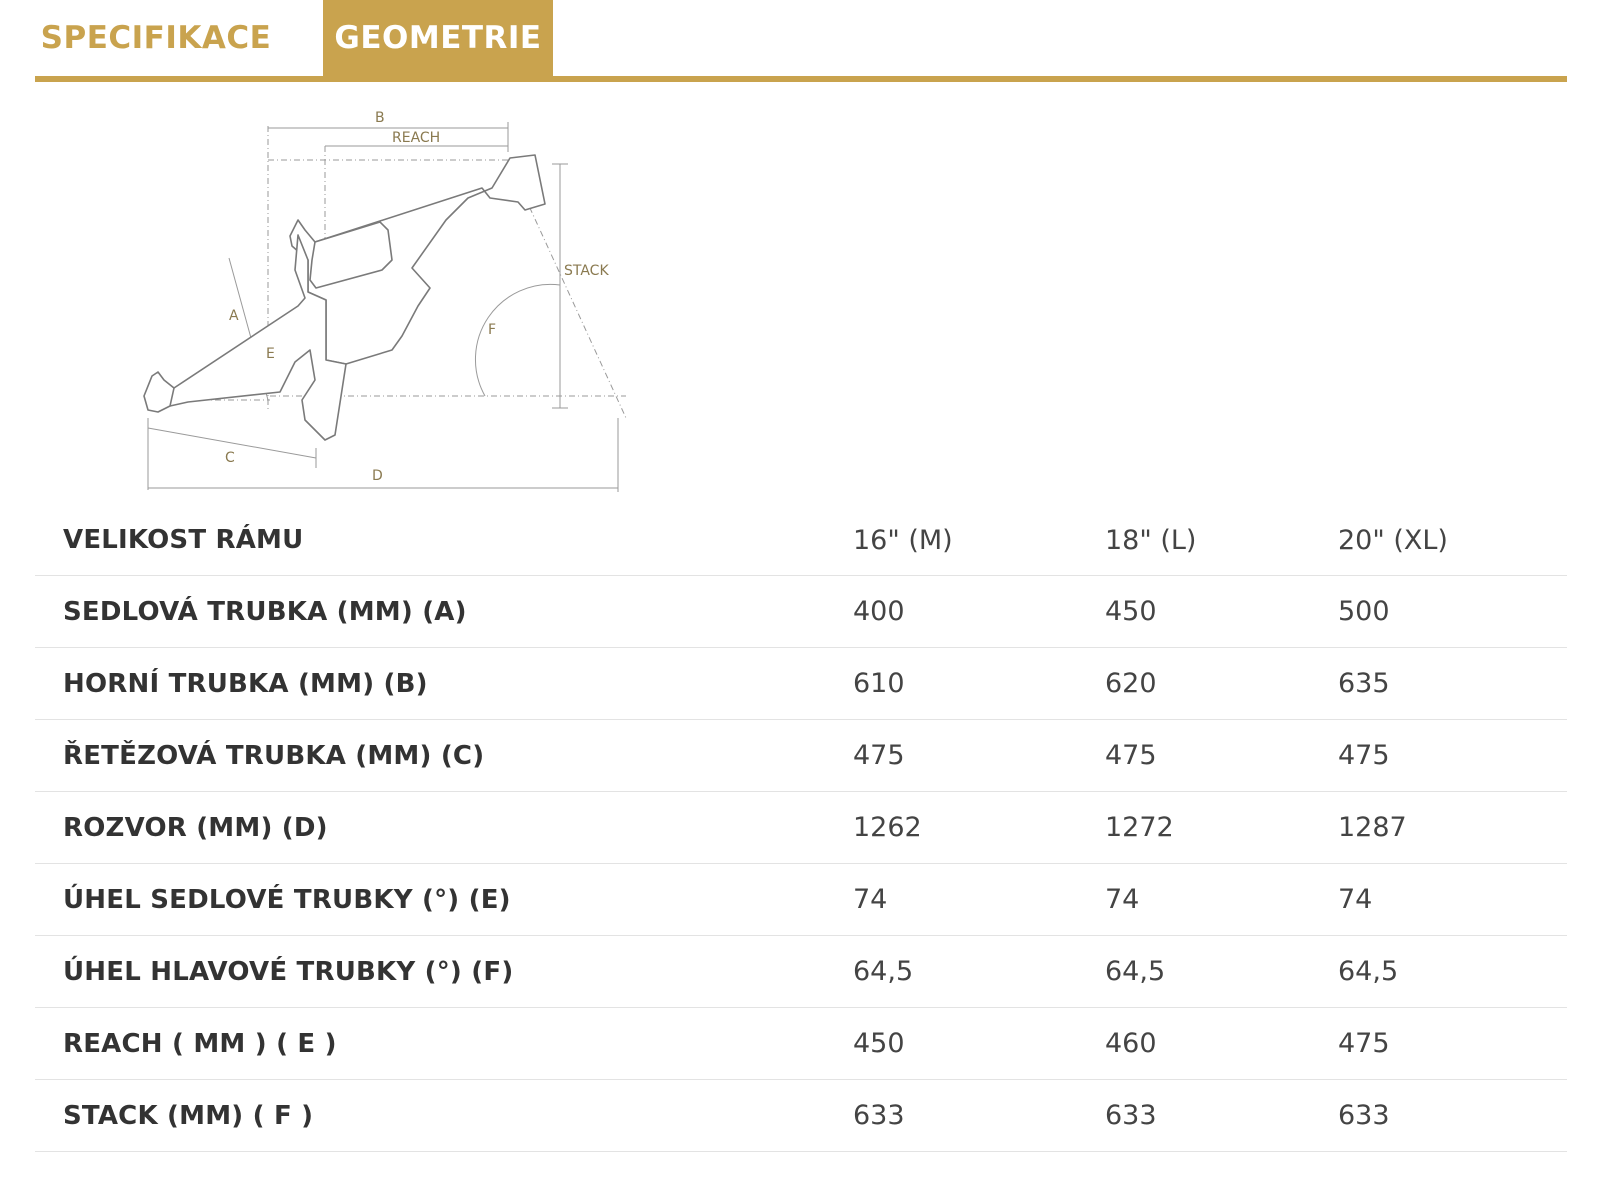  I want to click on row-label: ÚHEL SEDLOVÉ TRUBKY (°) (E), so click(444, 899).